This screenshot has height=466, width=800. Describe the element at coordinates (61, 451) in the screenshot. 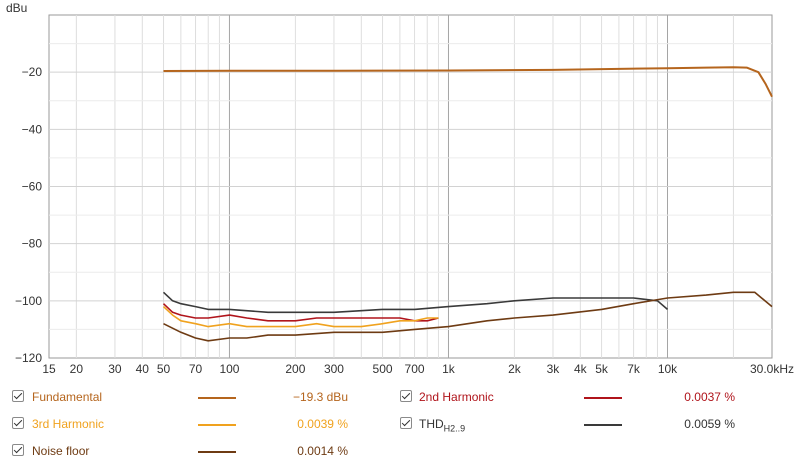

I see `legend-label: Noise floor` at that location.